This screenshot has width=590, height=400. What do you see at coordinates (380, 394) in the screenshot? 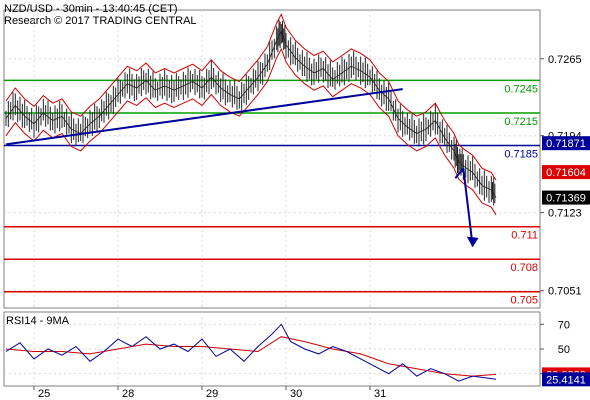
I see `x-tick-label: 31` at bounding box center [380, 394].